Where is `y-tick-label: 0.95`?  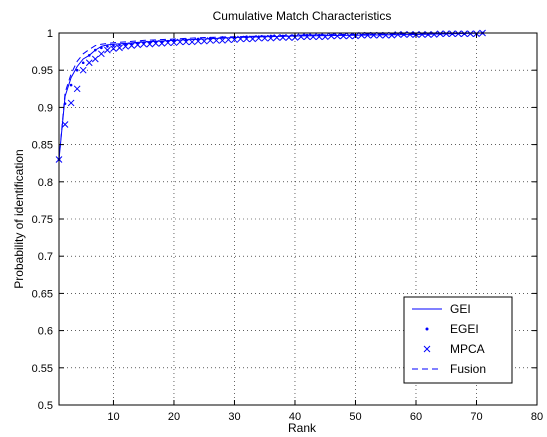 y-tick-label: 0.95 is located at coordinates (42, 71).